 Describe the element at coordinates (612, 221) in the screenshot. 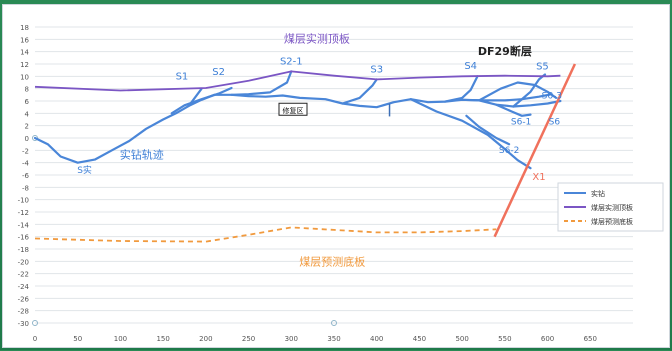

I see `legend-label: 煤层预测底板` at that location.